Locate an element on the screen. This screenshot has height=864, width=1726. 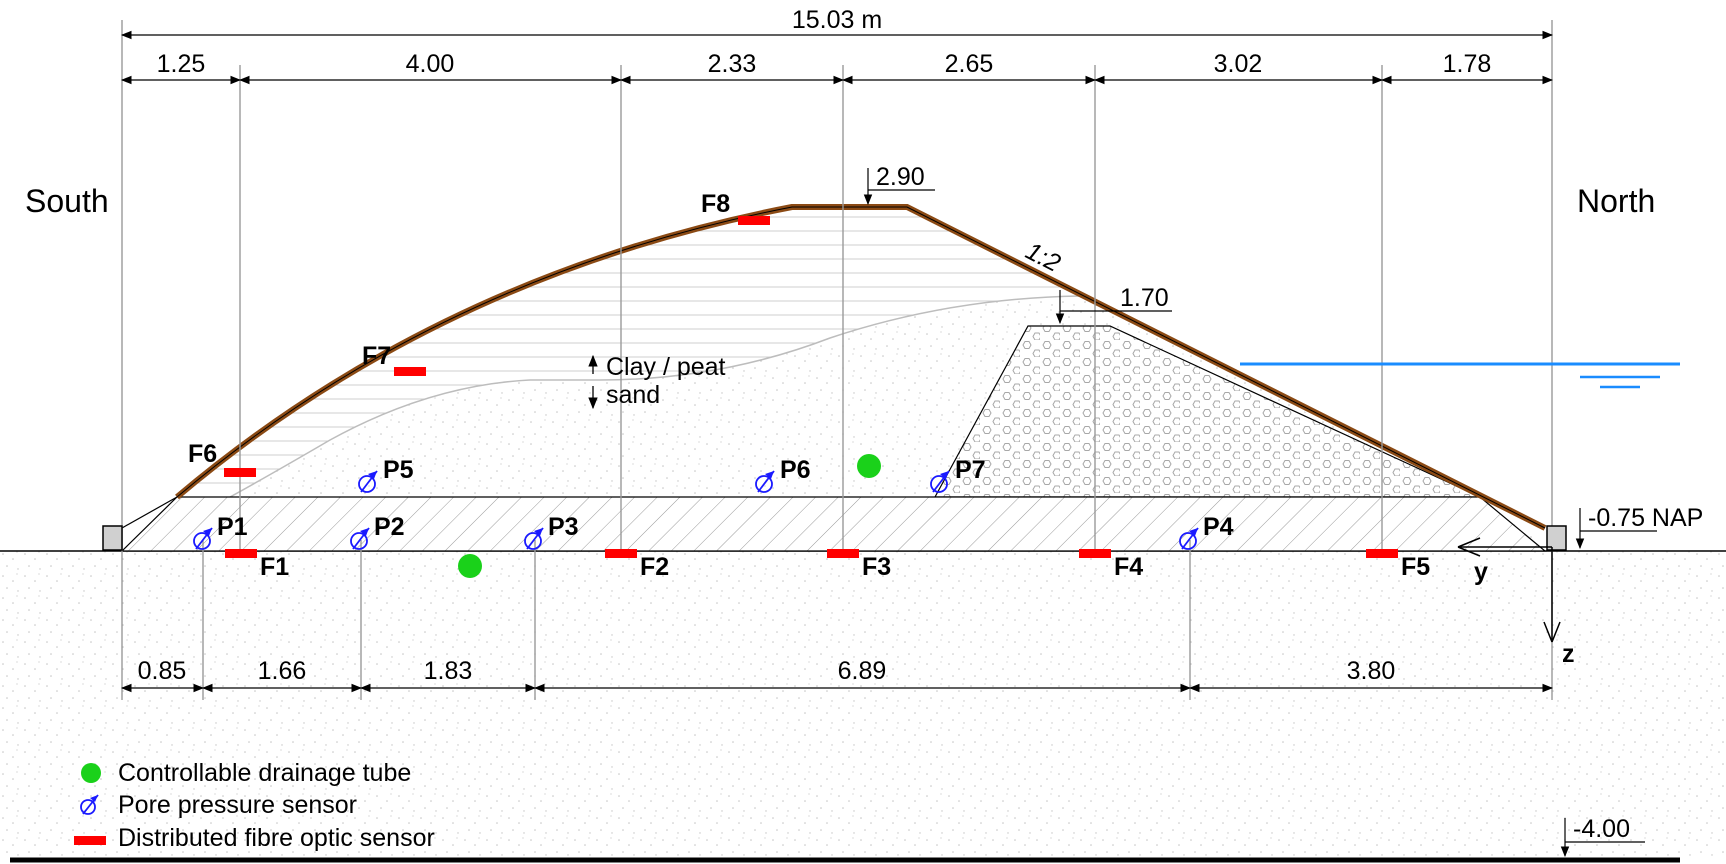
fibre-sensor-f2: F2 is located at coordinates (637, 565).